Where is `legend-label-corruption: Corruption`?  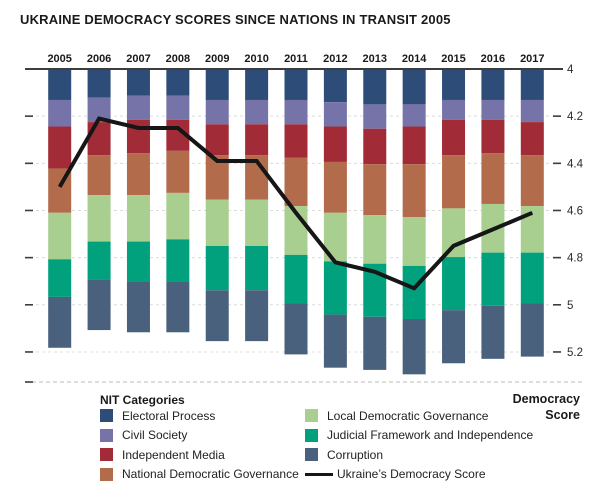 legend-label-corruption: Corruption is located at coordinates (355, 454).